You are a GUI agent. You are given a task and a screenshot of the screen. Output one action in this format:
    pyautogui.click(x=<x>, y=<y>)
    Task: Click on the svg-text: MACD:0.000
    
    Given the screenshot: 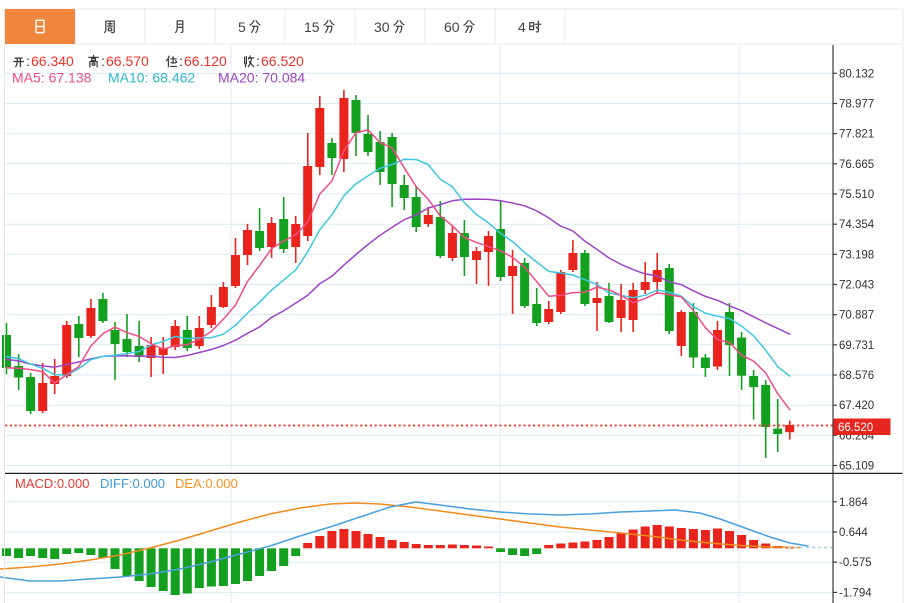 What is the action you would take?
    pyautogui.click(x=52, y=483)
    